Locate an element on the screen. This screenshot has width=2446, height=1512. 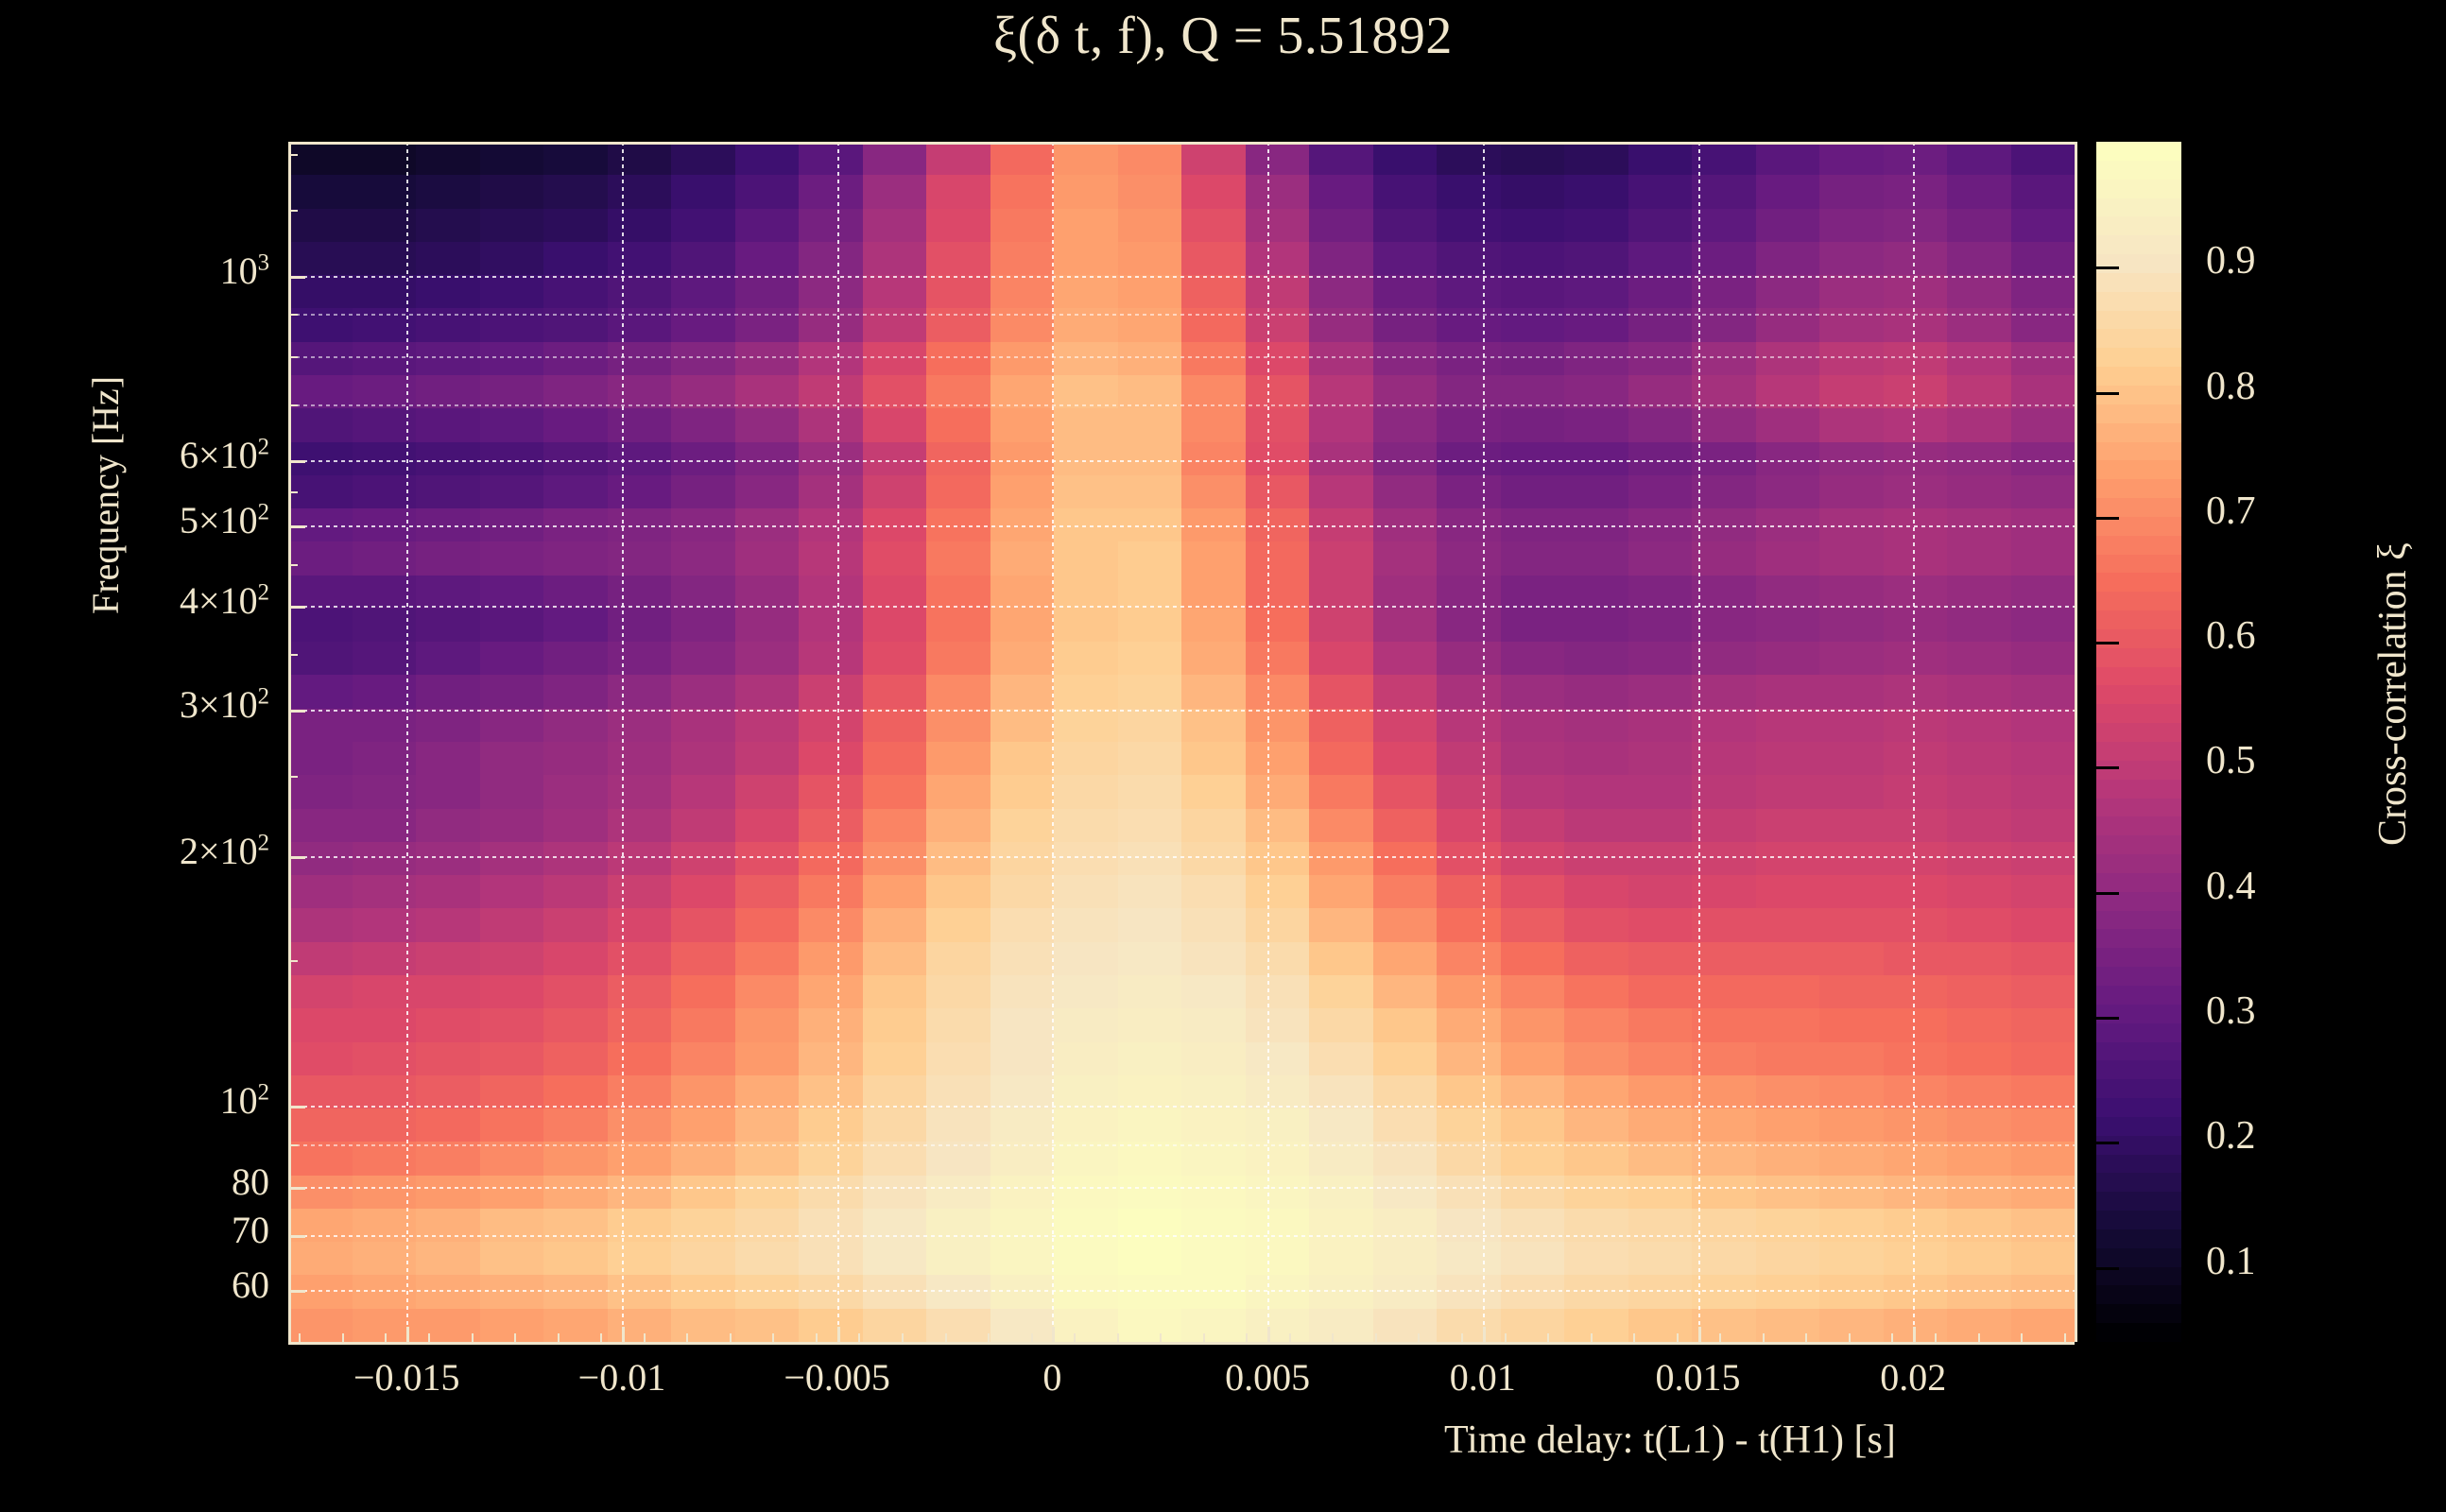
colorbar-tick-label: 0.4 is located at coordinates (2231, 886).